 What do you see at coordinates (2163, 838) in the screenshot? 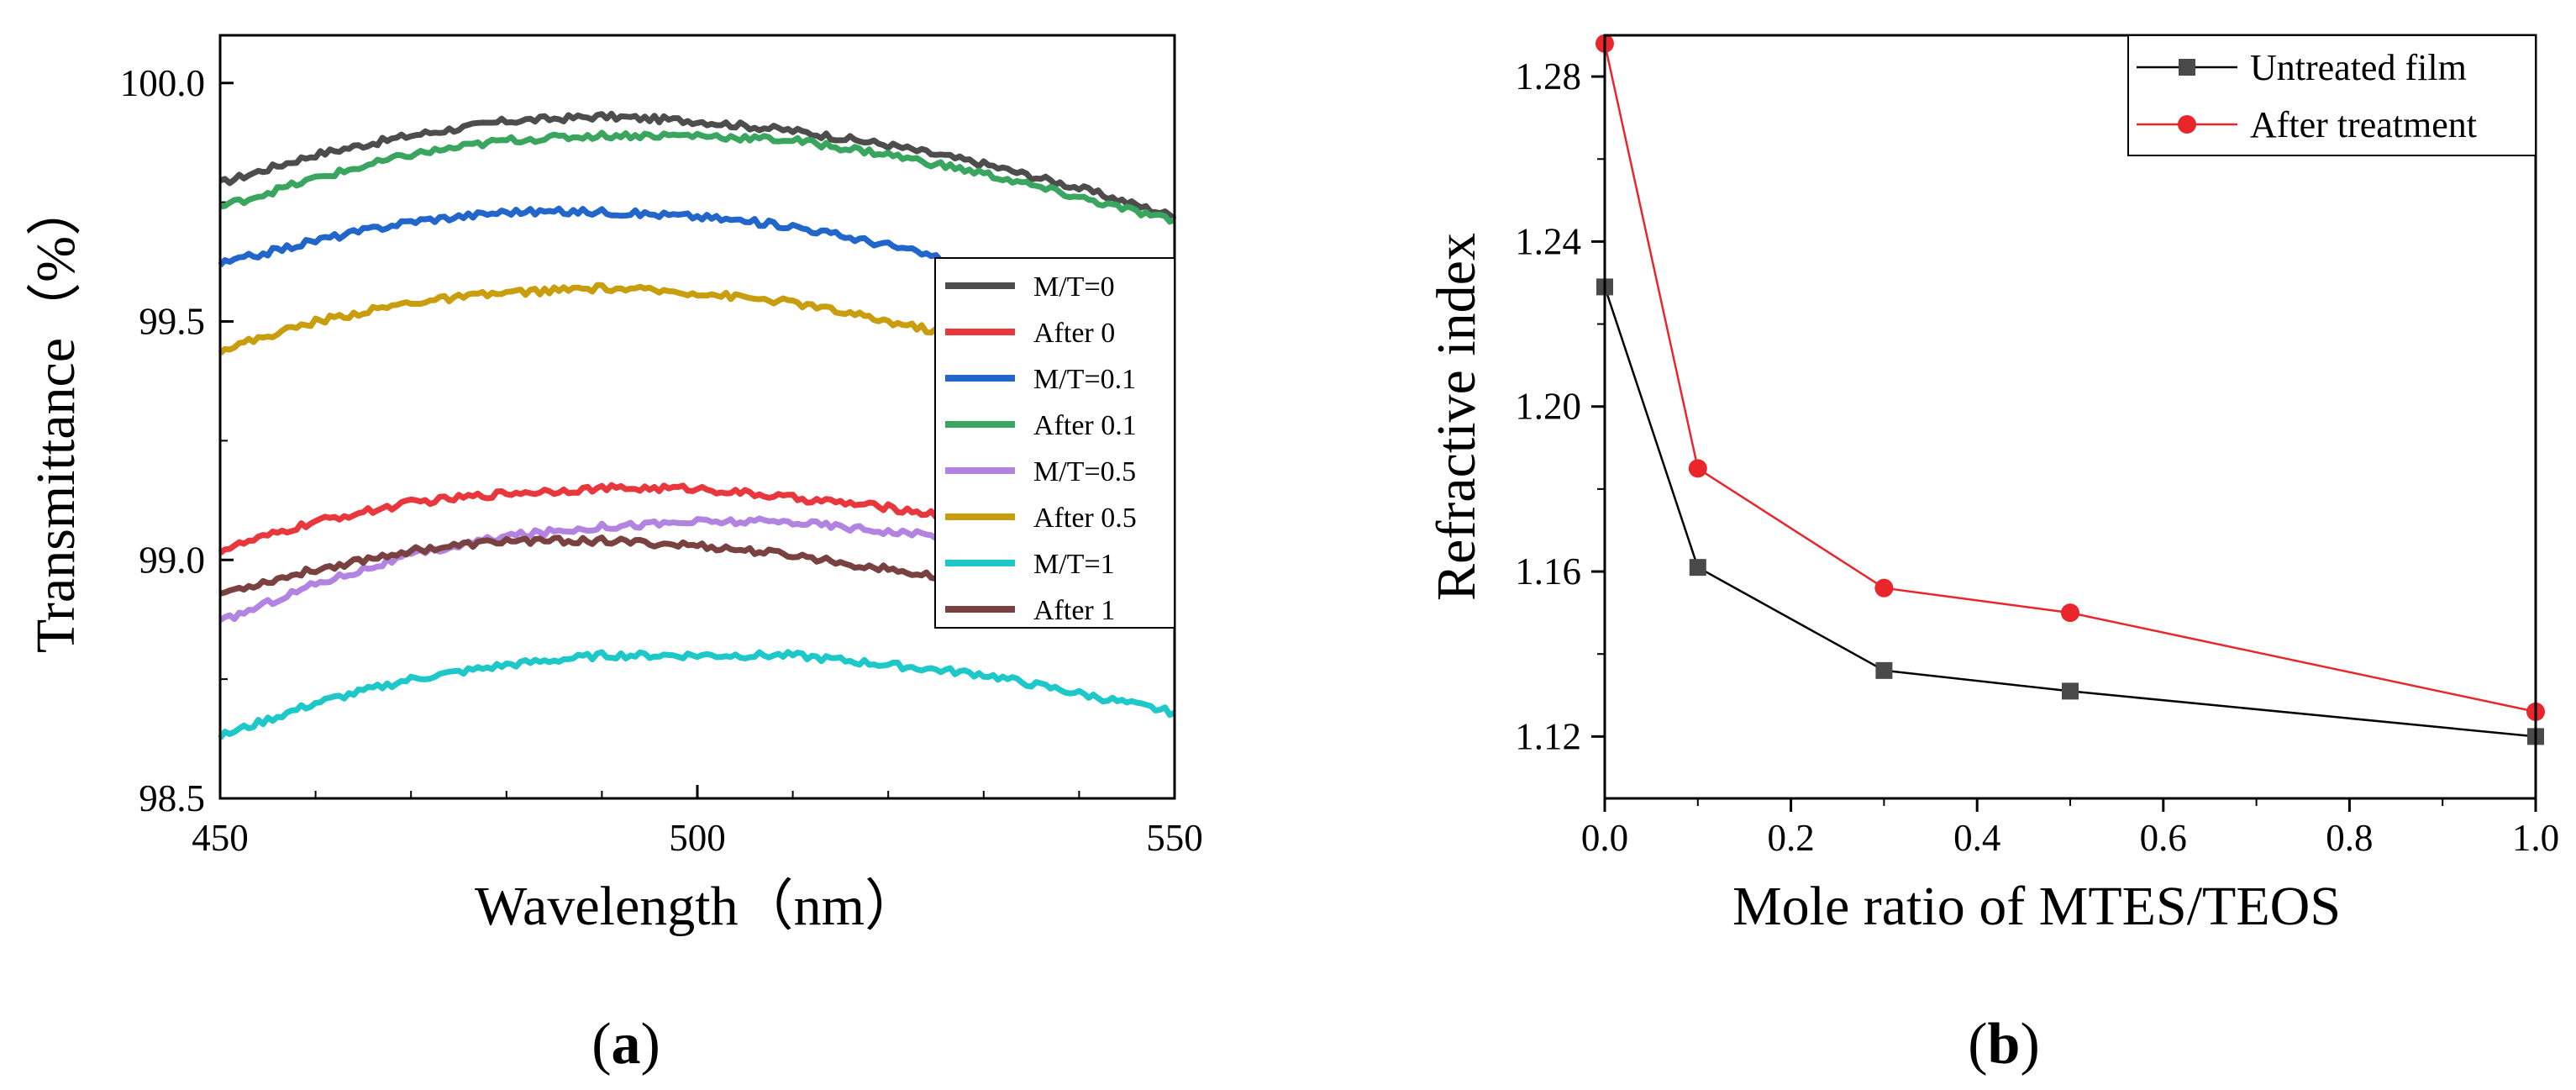
I see `panel-b-x-tick-label: 0.6` at bounding box center [2163, 838].